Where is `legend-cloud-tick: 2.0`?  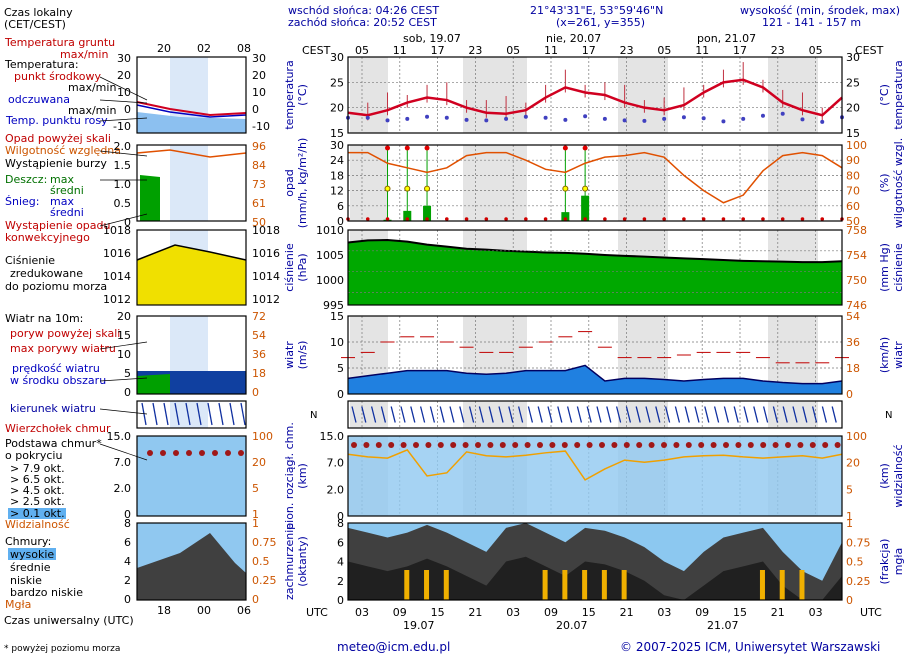
legend-cloud-tick: 2.0 is located at coordinates (123, 488).